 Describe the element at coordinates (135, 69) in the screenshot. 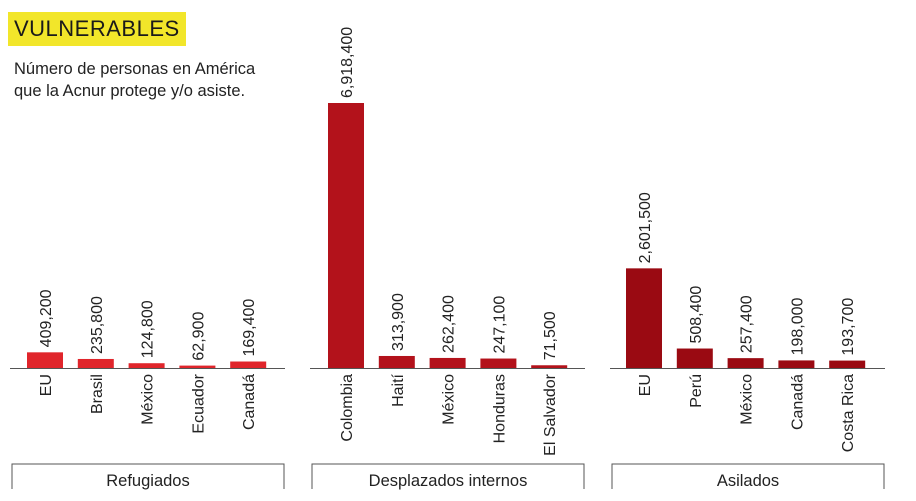

I see `subtitle-line-1: Número de personas en América` at that location.